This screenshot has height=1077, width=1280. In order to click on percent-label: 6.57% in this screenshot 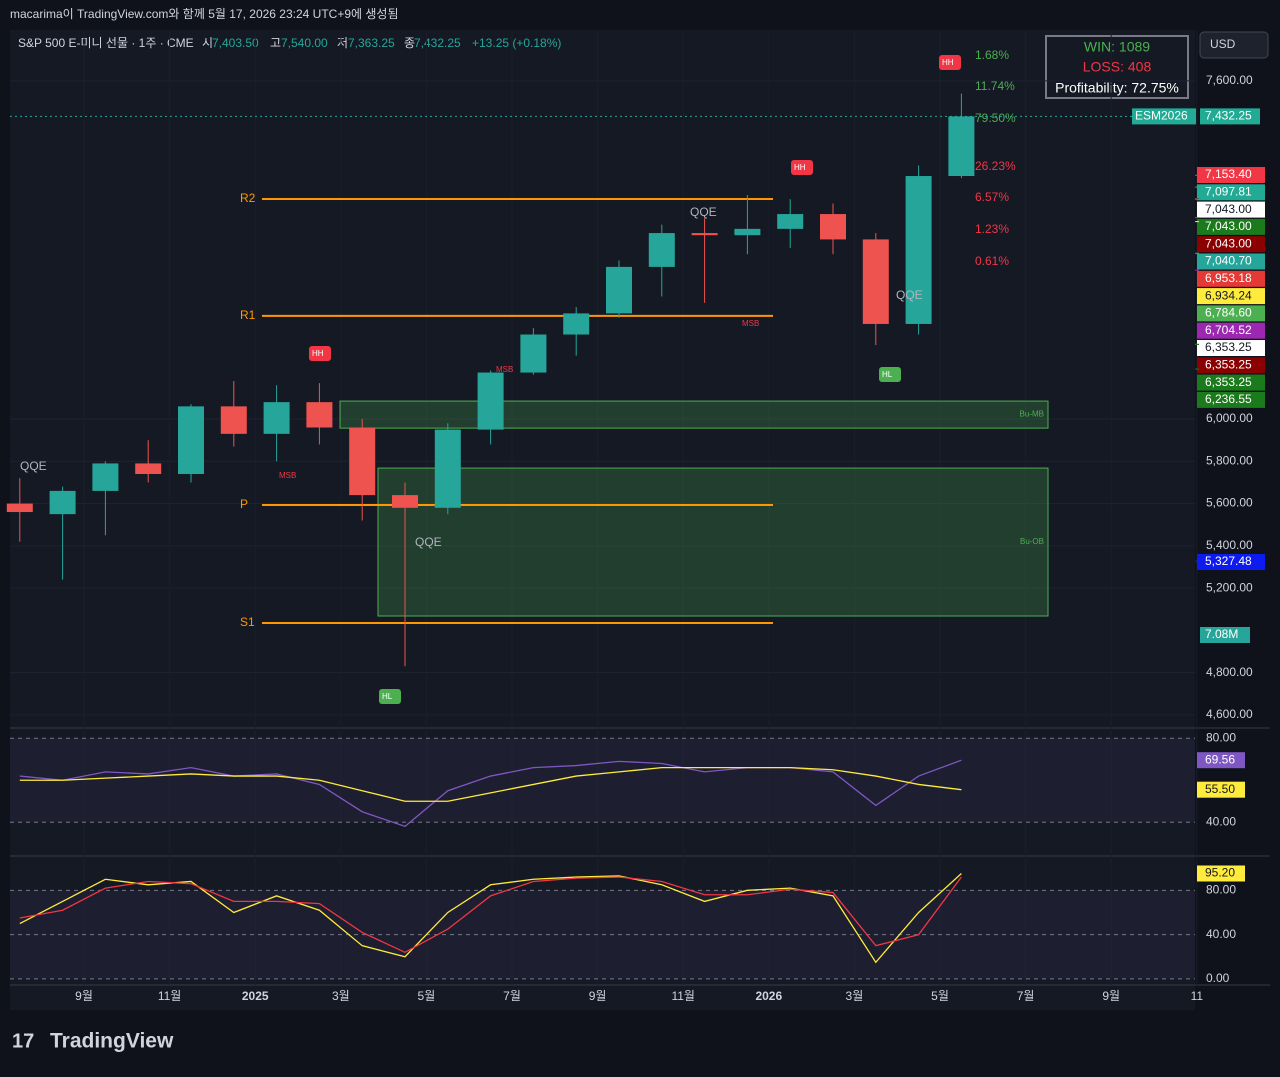, I will do `click(992, 197)`.